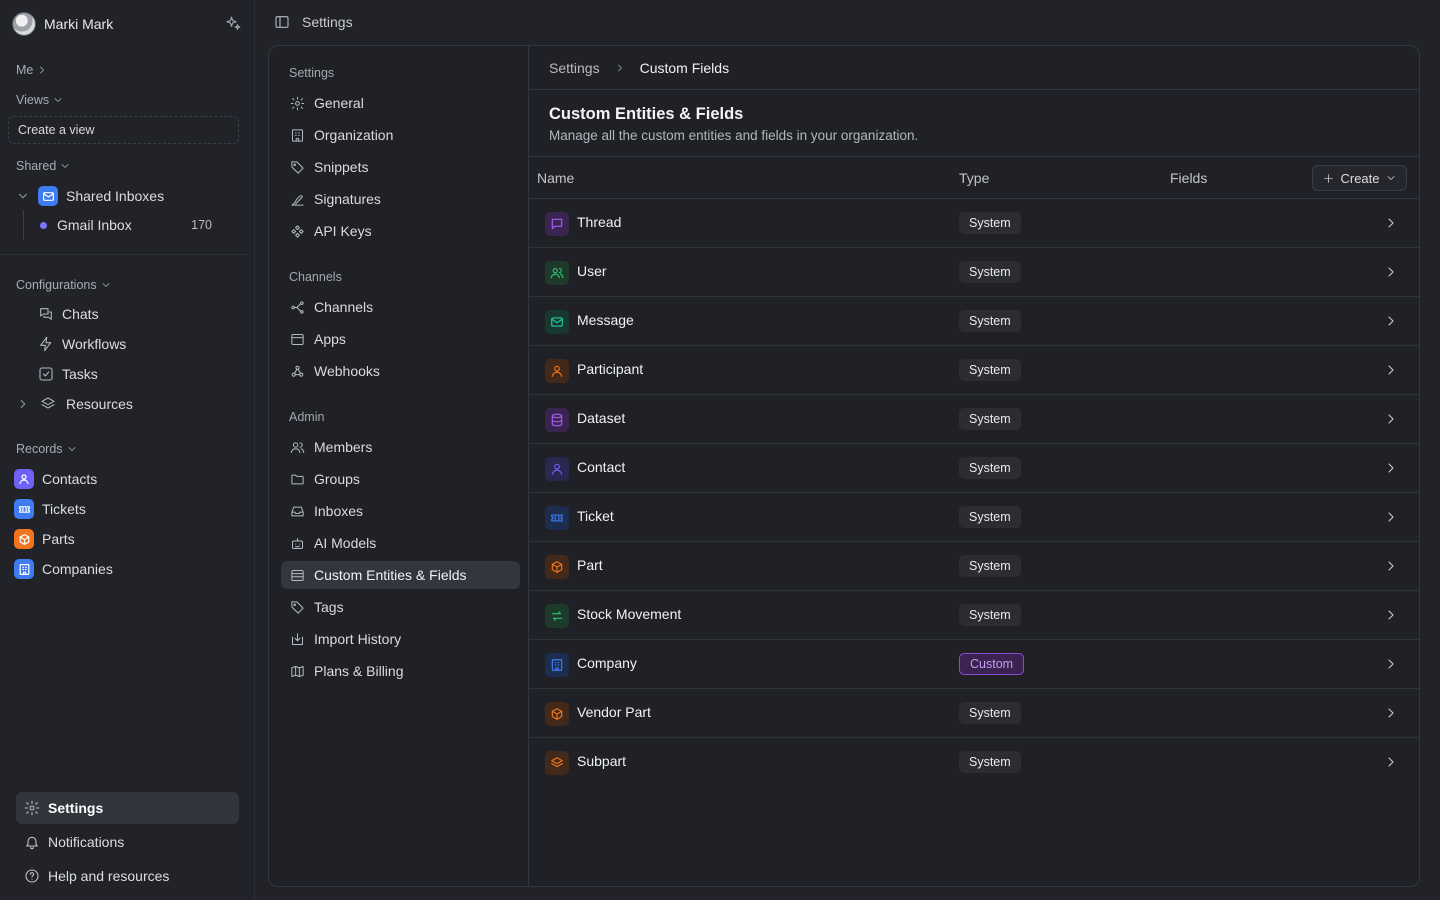 The height and width of the screenshot is (900, 1440). I want to click on table-row: Message System, so click(974, 321).